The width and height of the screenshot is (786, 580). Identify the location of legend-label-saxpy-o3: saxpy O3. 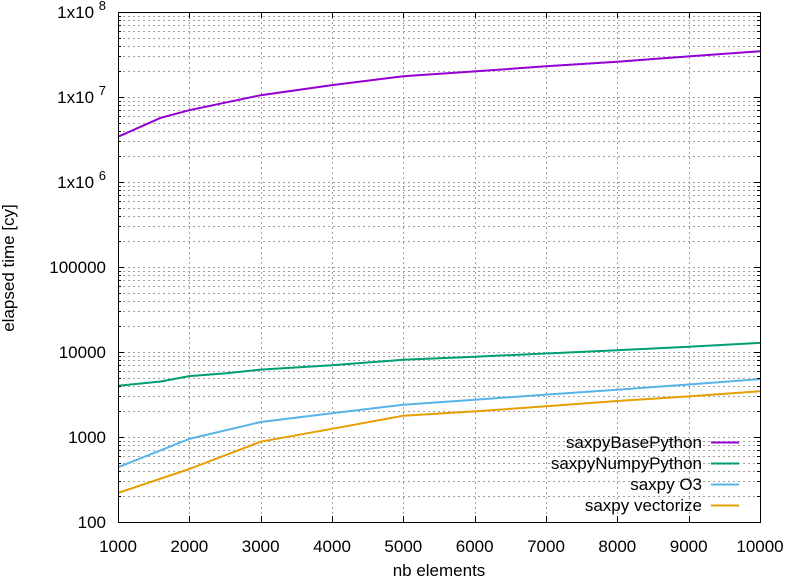
(666, 484).